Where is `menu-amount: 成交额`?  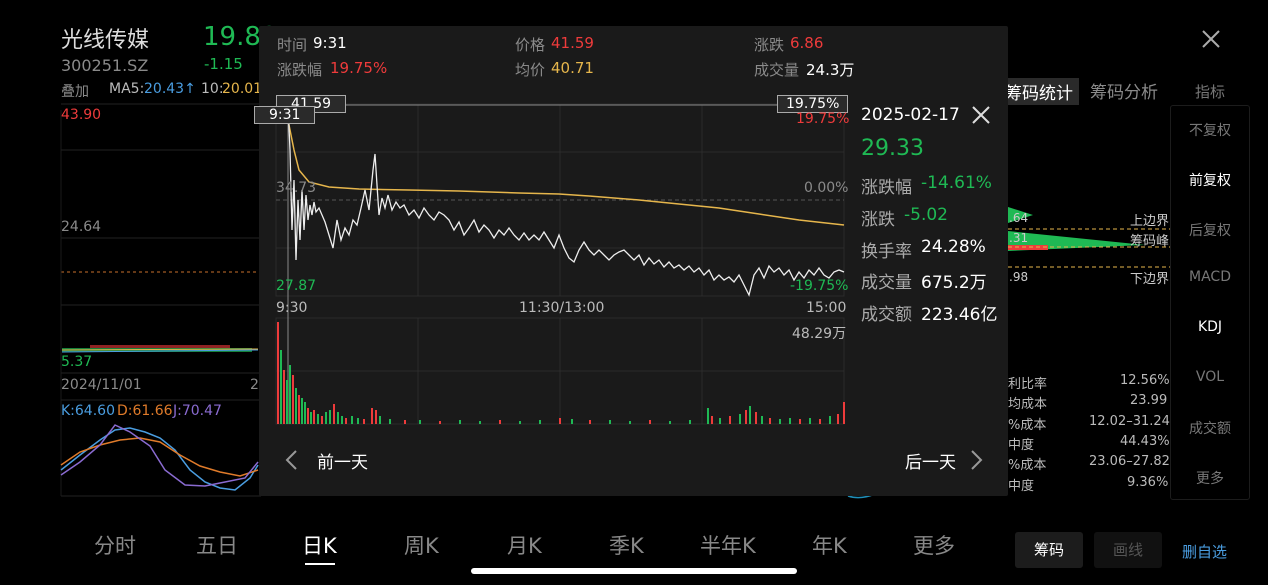
menu-amount: 成交额 is located at coordinates (1210, 429).